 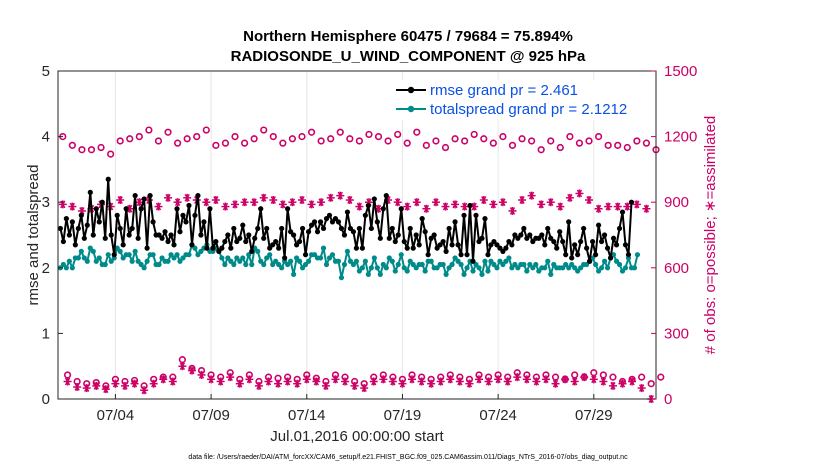 I want to click on y2-tick-label: 1500, so click(x=680, y=71).